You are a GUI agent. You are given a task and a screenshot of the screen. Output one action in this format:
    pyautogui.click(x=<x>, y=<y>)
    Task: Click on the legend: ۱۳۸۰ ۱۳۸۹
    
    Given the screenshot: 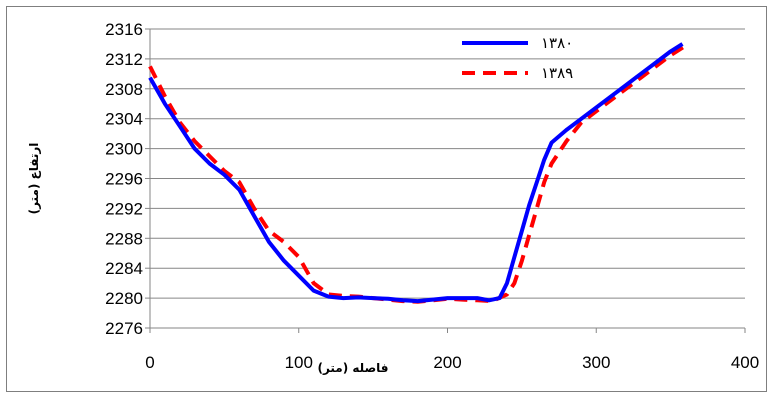 What is the action you would take?
    pyautogui.click(x=517, y=58)
    